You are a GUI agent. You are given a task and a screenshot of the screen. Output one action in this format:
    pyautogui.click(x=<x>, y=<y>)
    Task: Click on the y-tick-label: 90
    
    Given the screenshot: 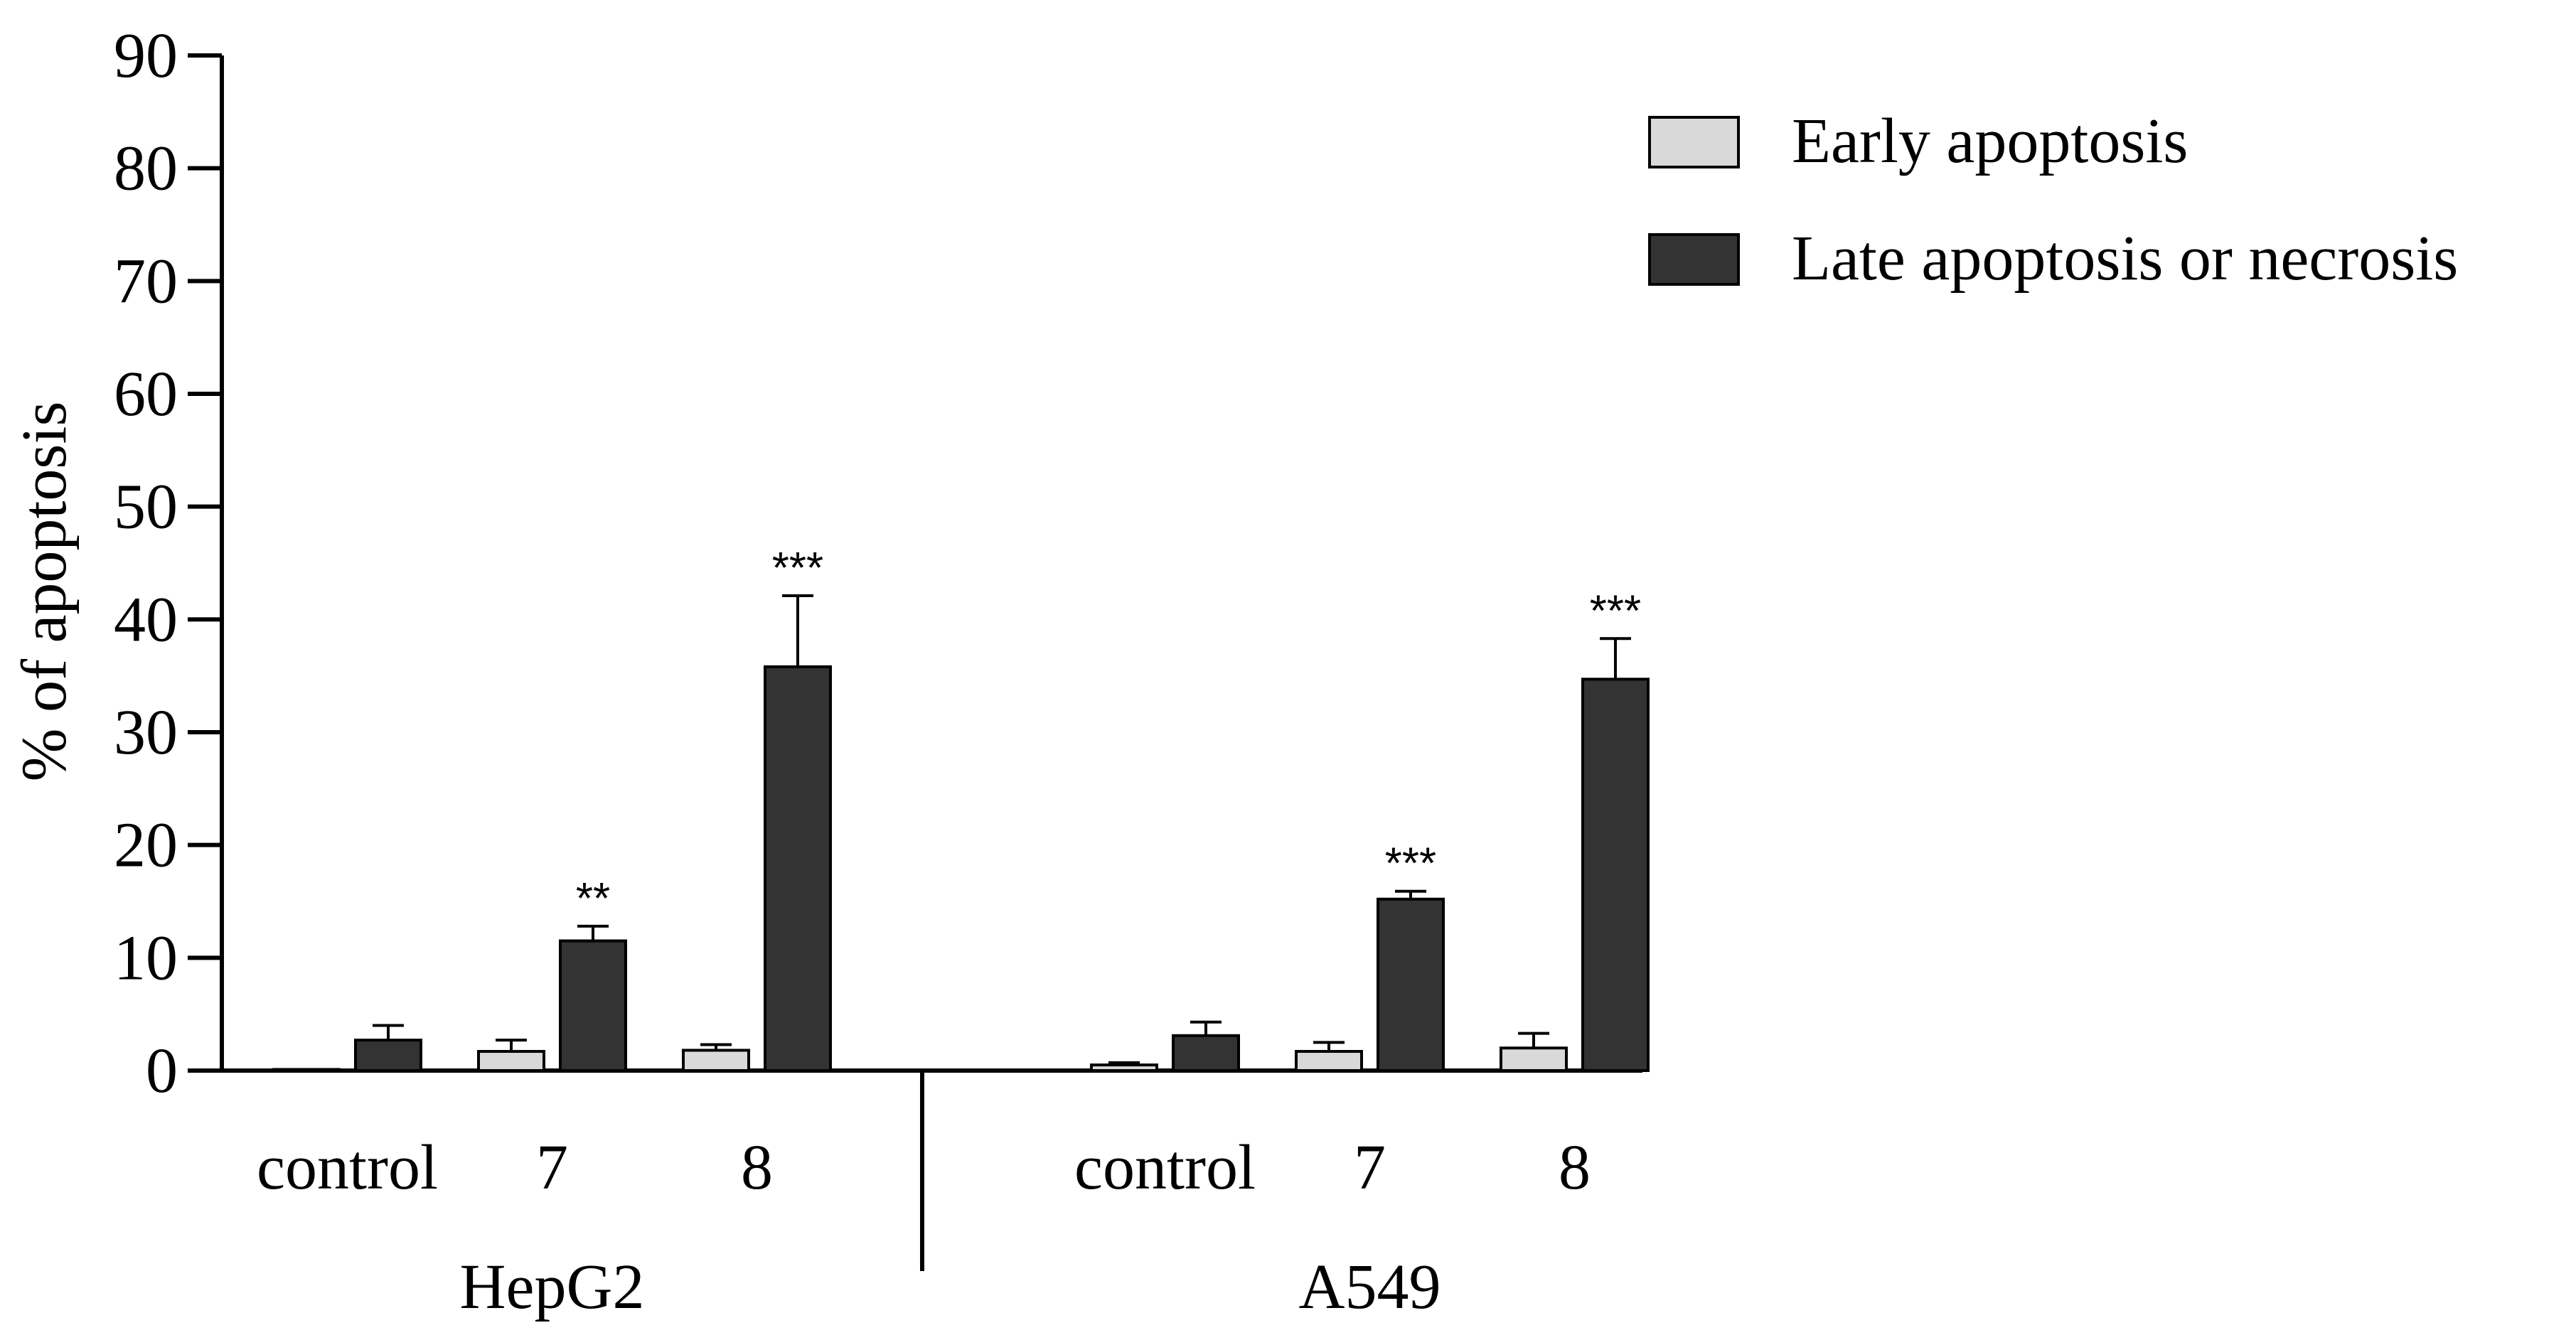 What is the action you would take?
    pyautogui.click(x=146, y=56)
    